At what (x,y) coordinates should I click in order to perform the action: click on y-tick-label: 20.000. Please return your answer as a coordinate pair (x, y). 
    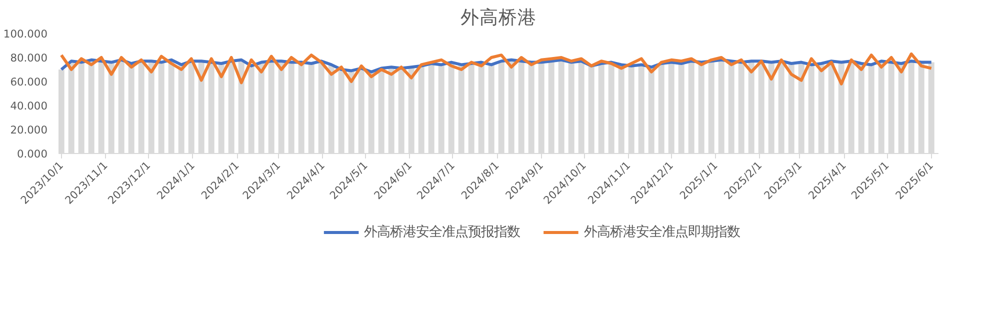
    Looking at the image, I should click on (29, 130).